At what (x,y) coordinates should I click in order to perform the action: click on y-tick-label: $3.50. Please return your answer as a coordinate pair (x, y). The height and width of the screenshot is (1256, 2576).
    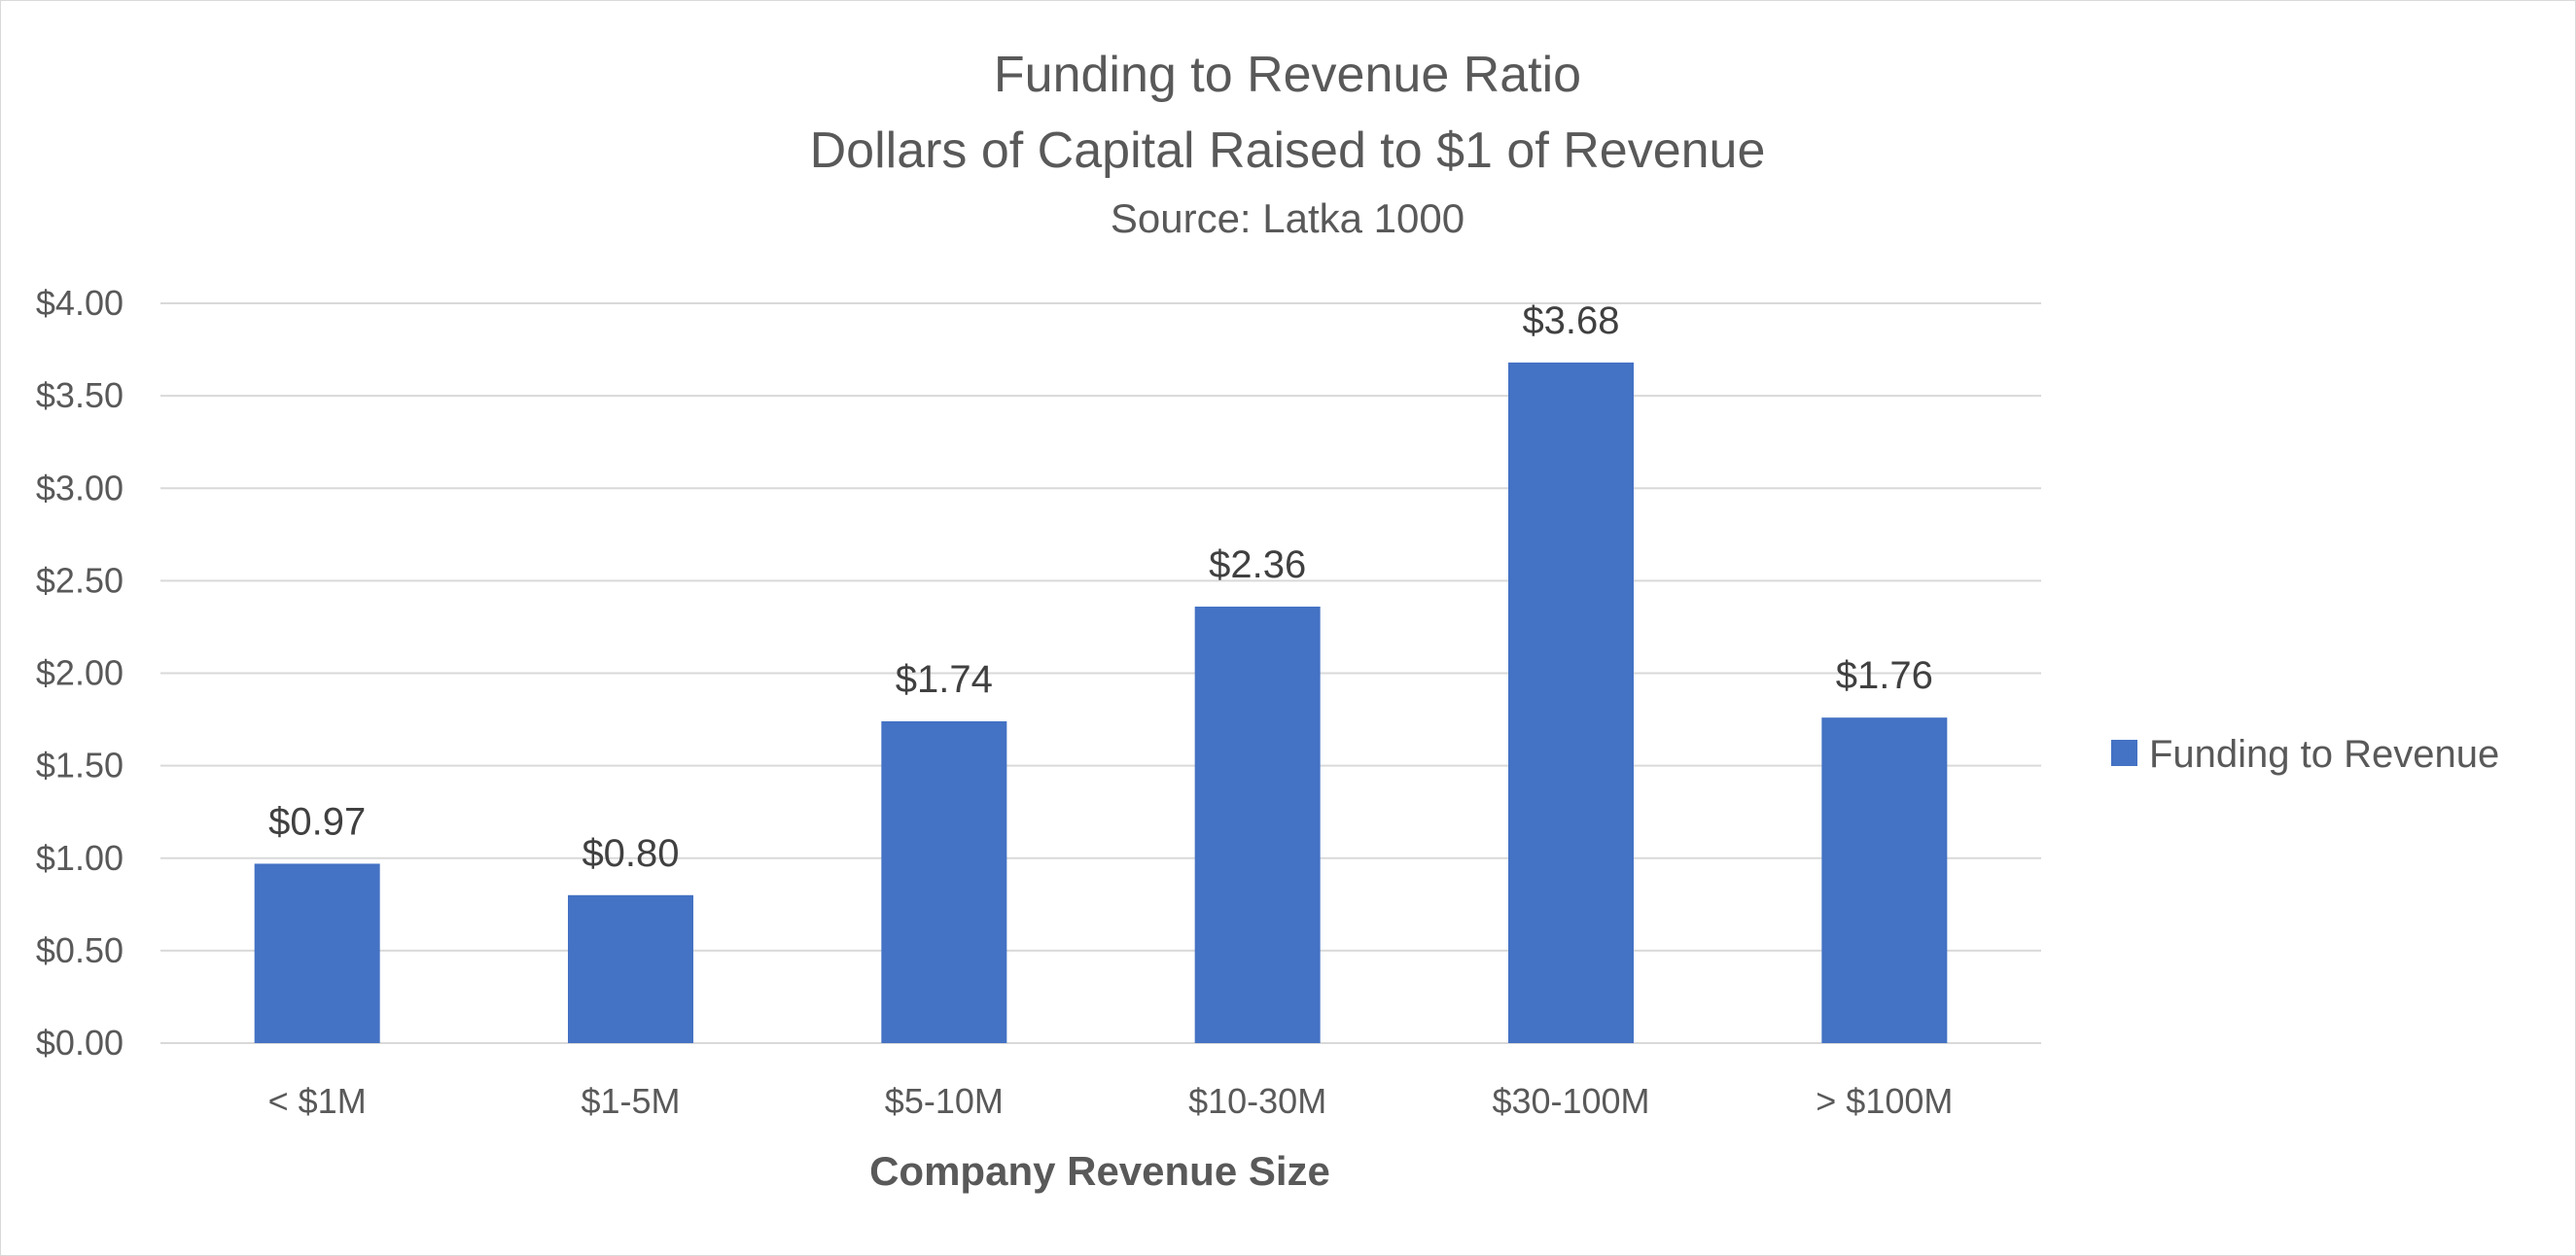
    Looking at the image, I should click on (80, 395).